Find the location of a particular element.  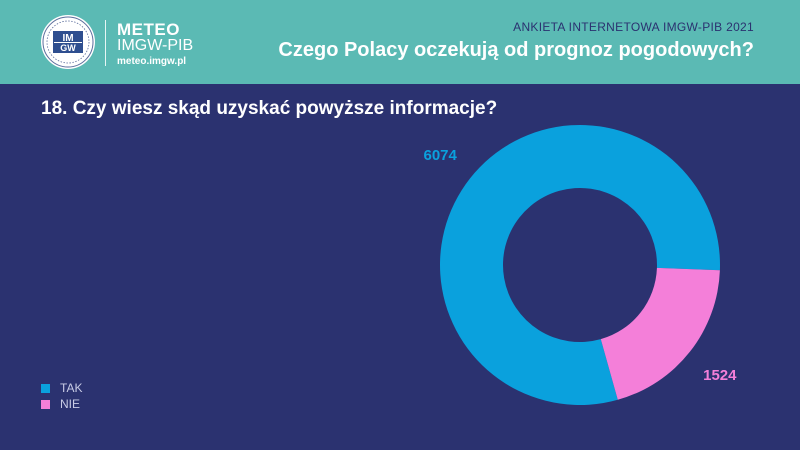

data-label-tak: 6074 is located at coordinates (440, 155).